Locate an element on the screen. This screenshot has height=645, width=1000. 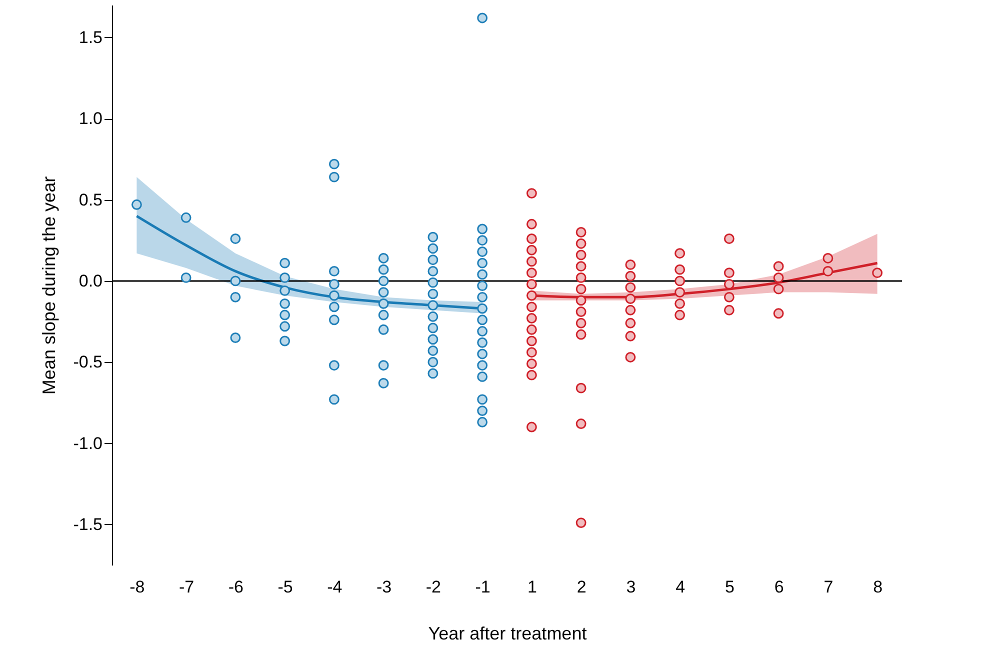
y-tick-label: 0.5 is located at coordinates (90, 200).